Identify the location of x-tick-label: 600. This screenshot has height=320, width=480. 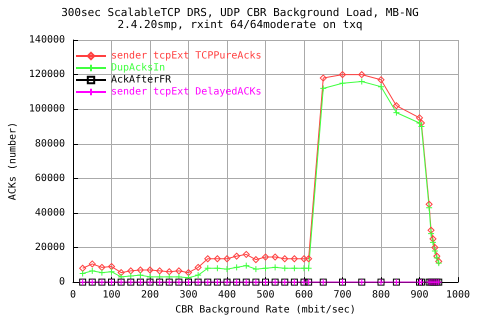
(304, 295).